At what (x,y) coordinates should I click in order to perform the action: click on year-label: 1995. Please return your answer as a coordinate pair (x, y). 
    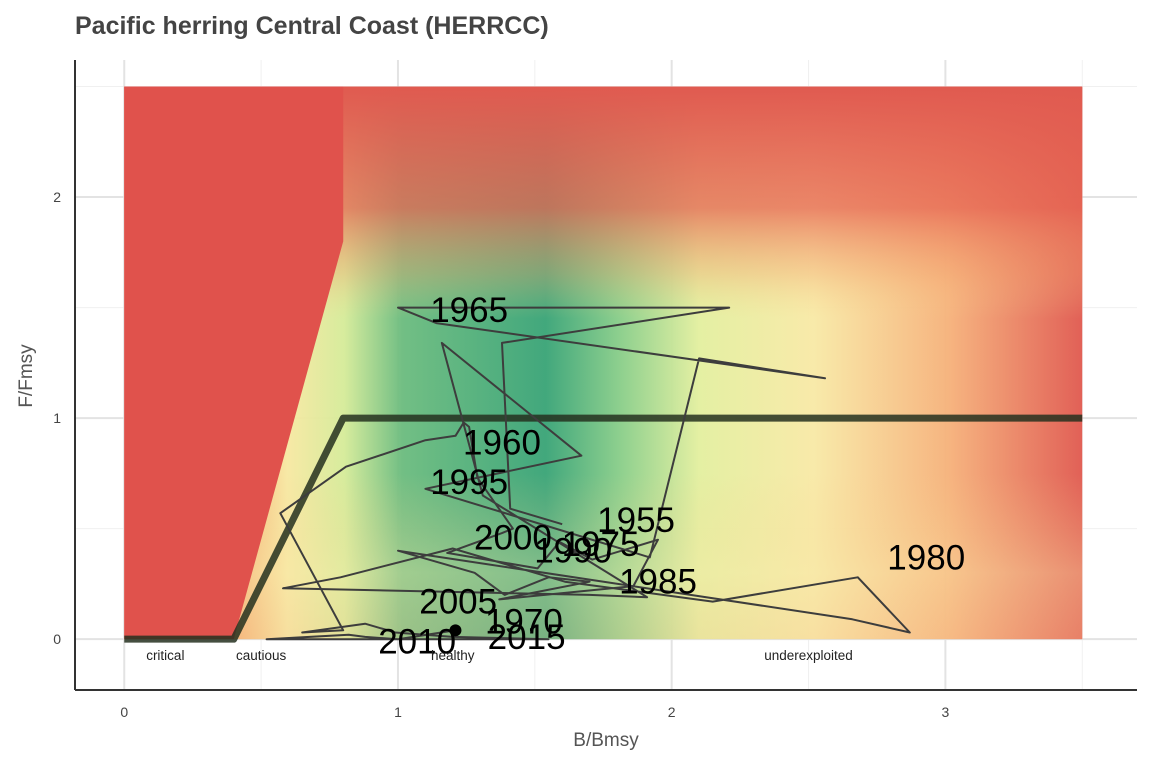
    Looking at the image, I should click on (469, 482).